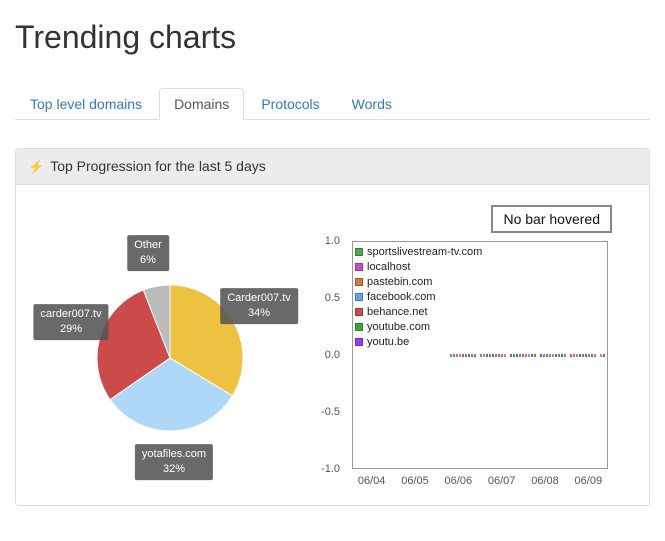  What do you see at coordinates (397, 311) in the screenshot?
I see `legend-label: behance.net` at bounding box center [397, 311].